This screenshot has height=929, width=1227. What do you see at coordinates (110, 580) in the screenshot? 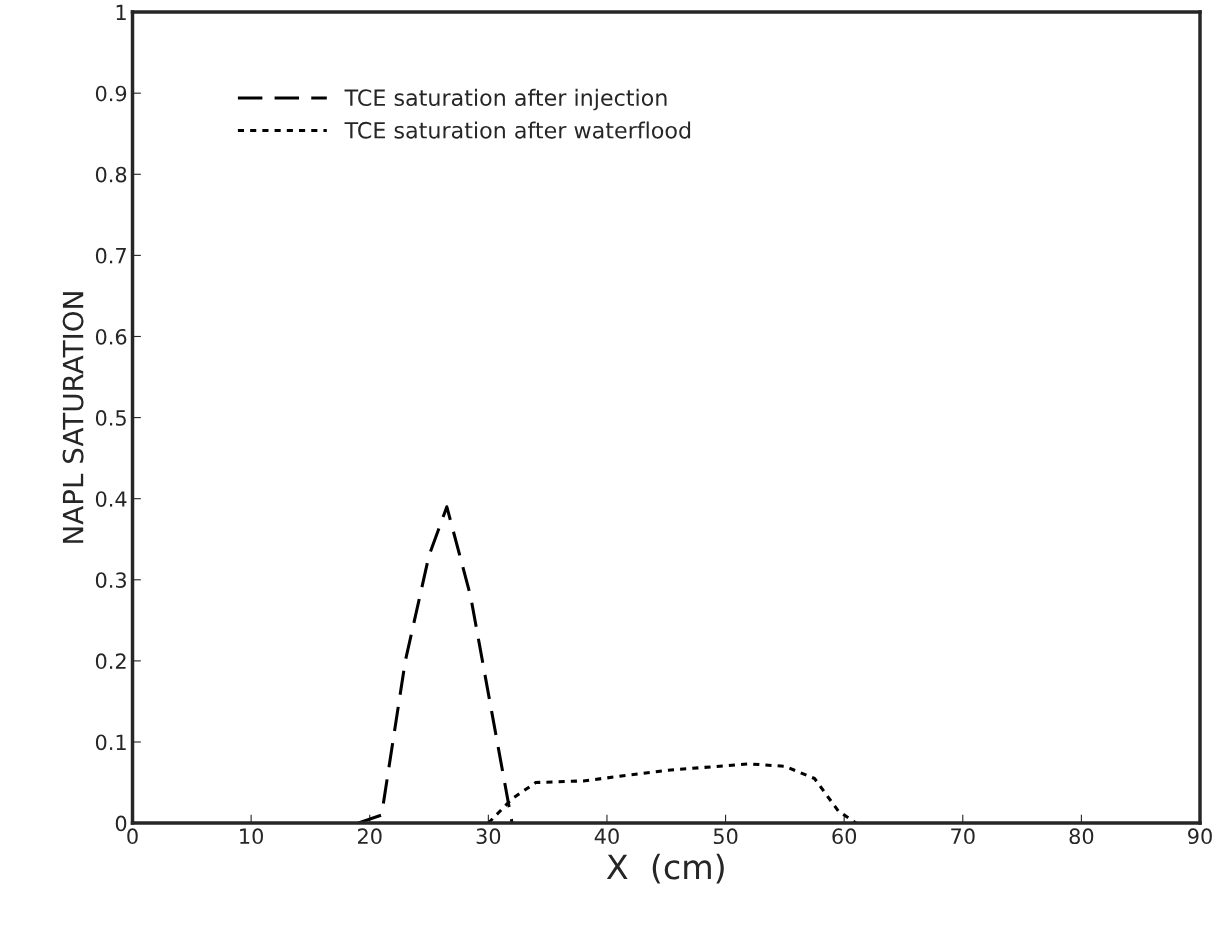
I see `y-tick-label: 0.3` at bounding box center [110, 580].